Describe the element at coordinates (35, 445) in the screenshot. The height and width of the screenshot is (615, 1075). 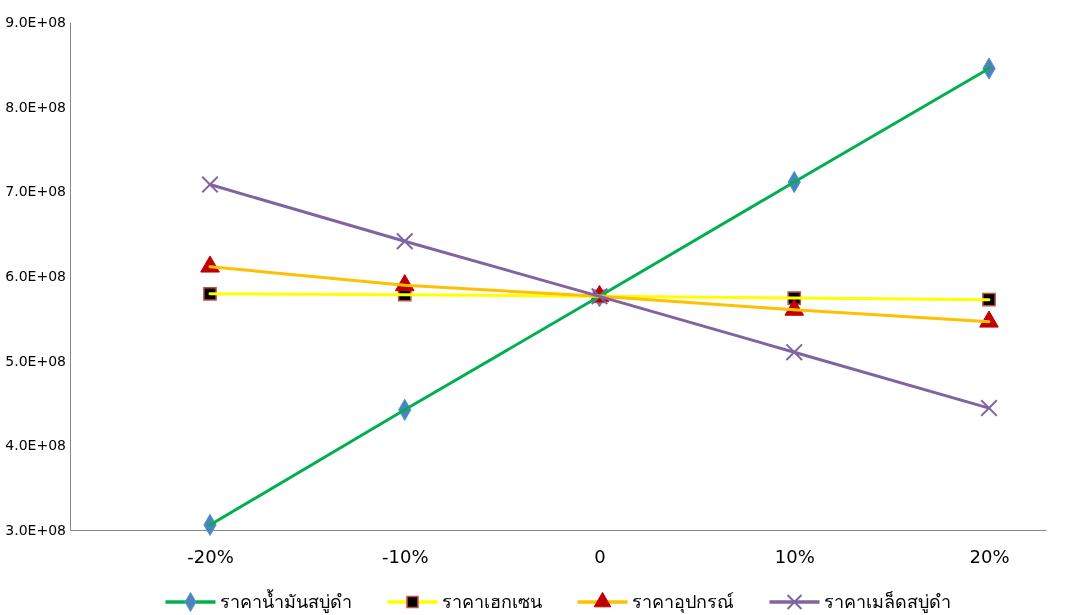
I see `y-tick-label: 4.0E+08` at that location.